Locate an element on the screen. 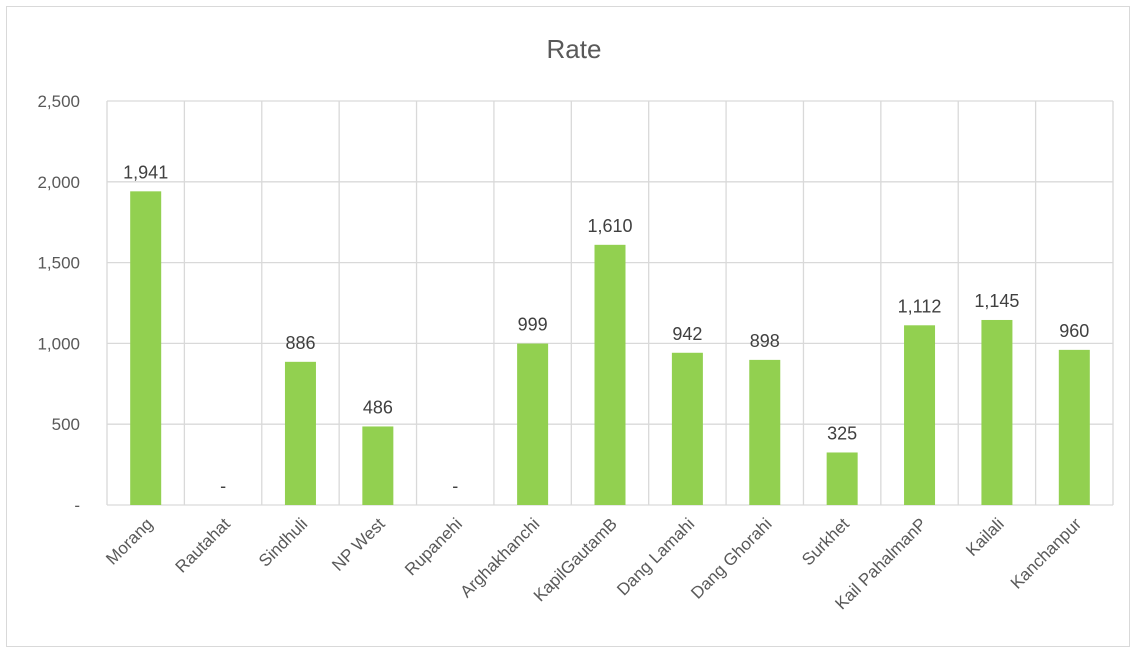  x-category-label: Dang Ghorahi is located at coordinates (731, 558).